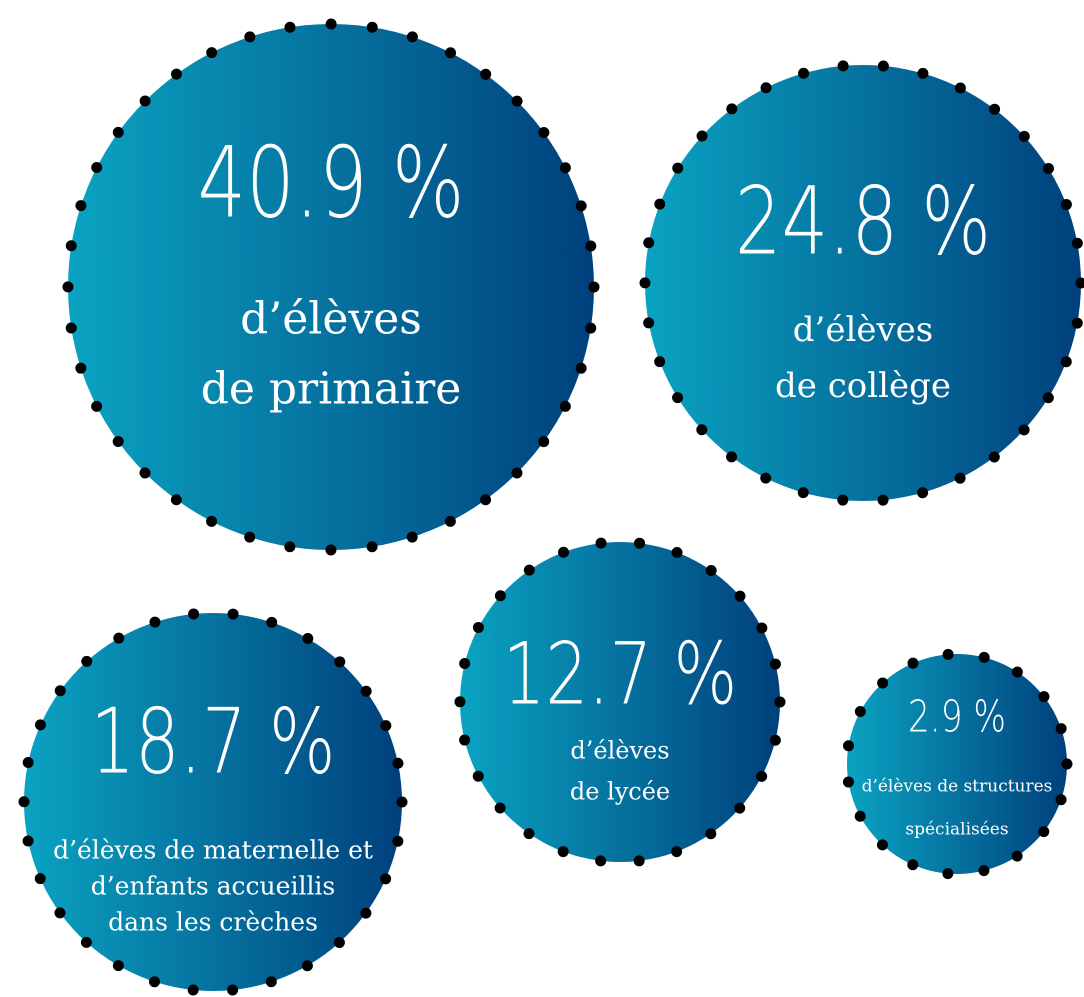 This screenshot has height=997, width=1084. I want to click on bubble: 12.7 % d’élèves de lycée, so click(620, 702).